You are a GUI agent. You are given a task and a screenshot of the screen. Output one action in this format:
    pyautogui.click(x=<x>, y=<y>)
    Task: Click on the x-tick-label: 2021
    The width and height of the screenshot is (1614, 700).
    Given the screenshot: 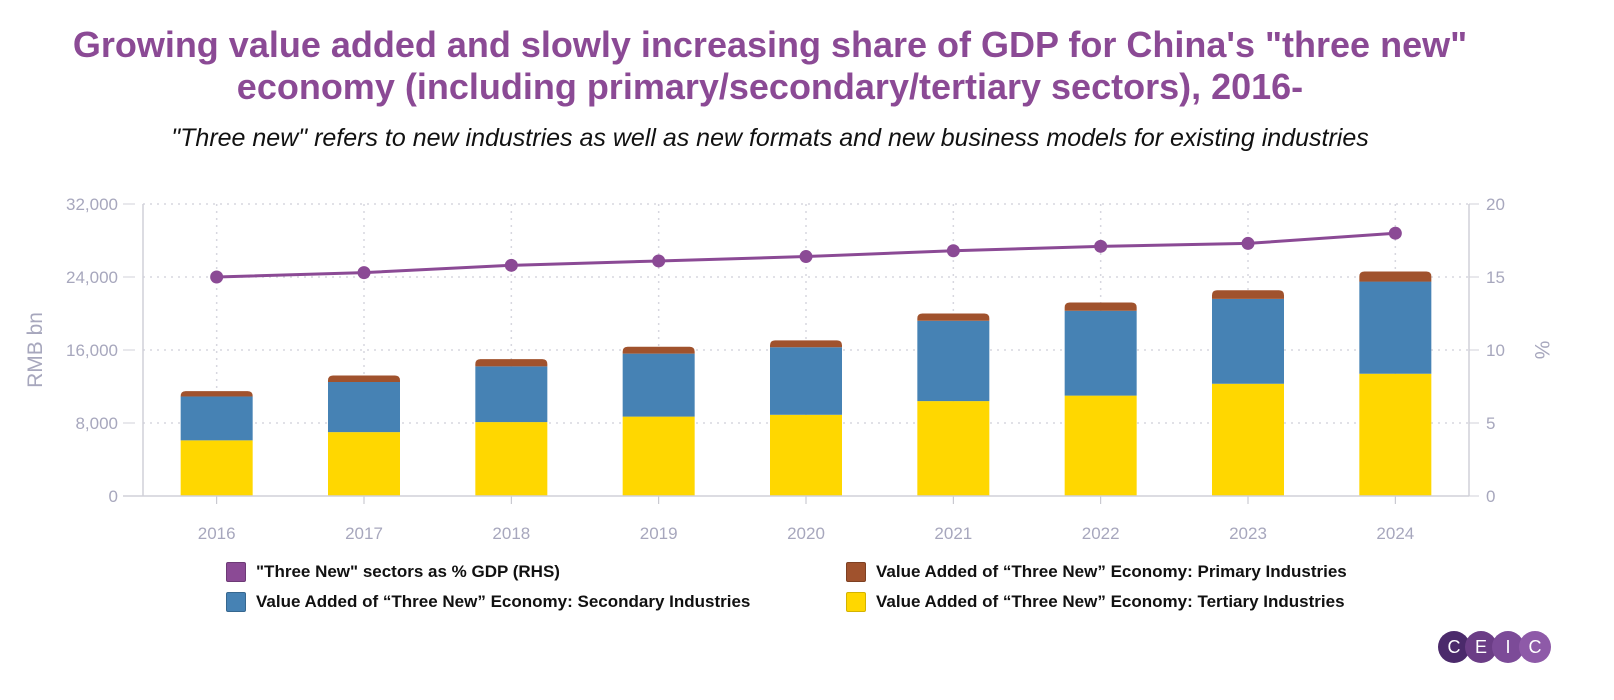 What is the action you would take?
    pyautogui.click(x=953, y=533)
    